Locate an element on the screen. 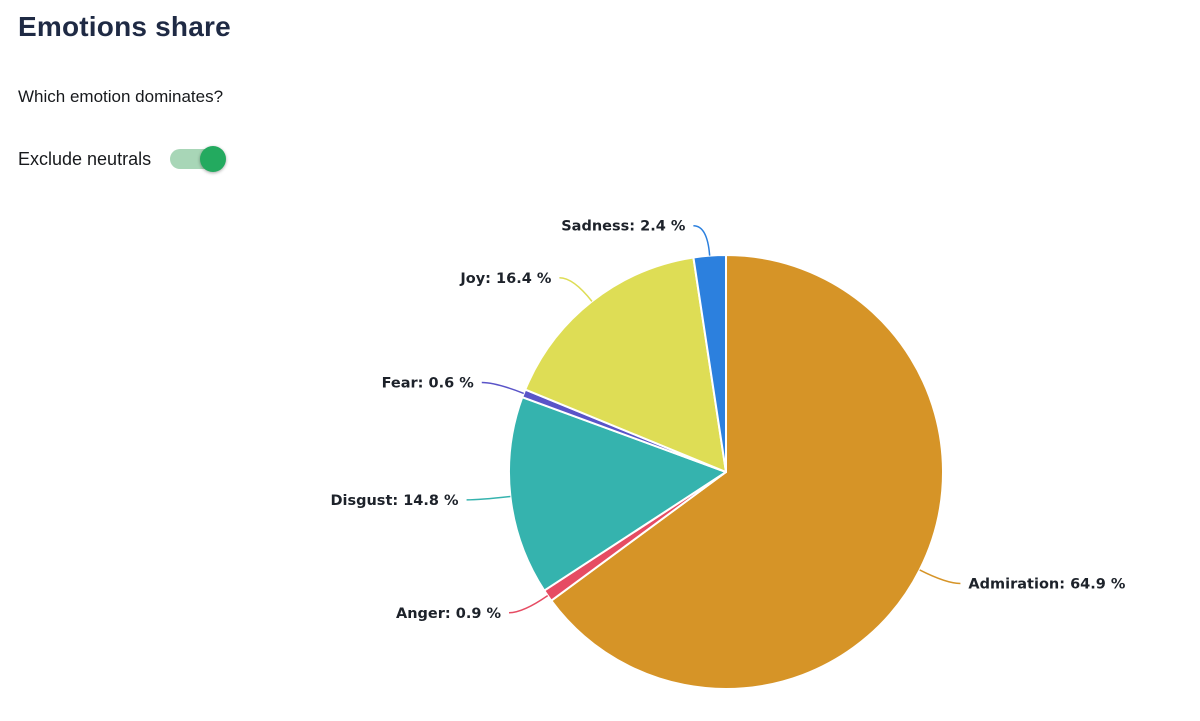  pie-slice-joy is located at coordinates (625, 364).